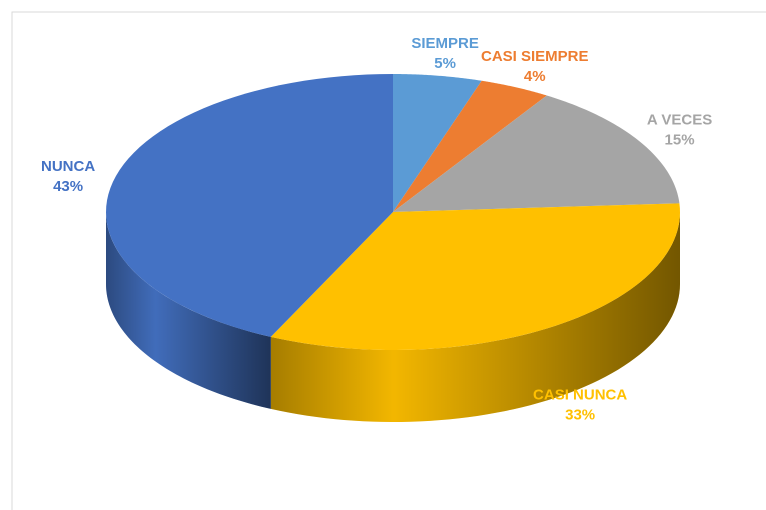 This screenshot has width=766, height=510. I want to click on data-label-name: NUNCA, so click(68, 166).